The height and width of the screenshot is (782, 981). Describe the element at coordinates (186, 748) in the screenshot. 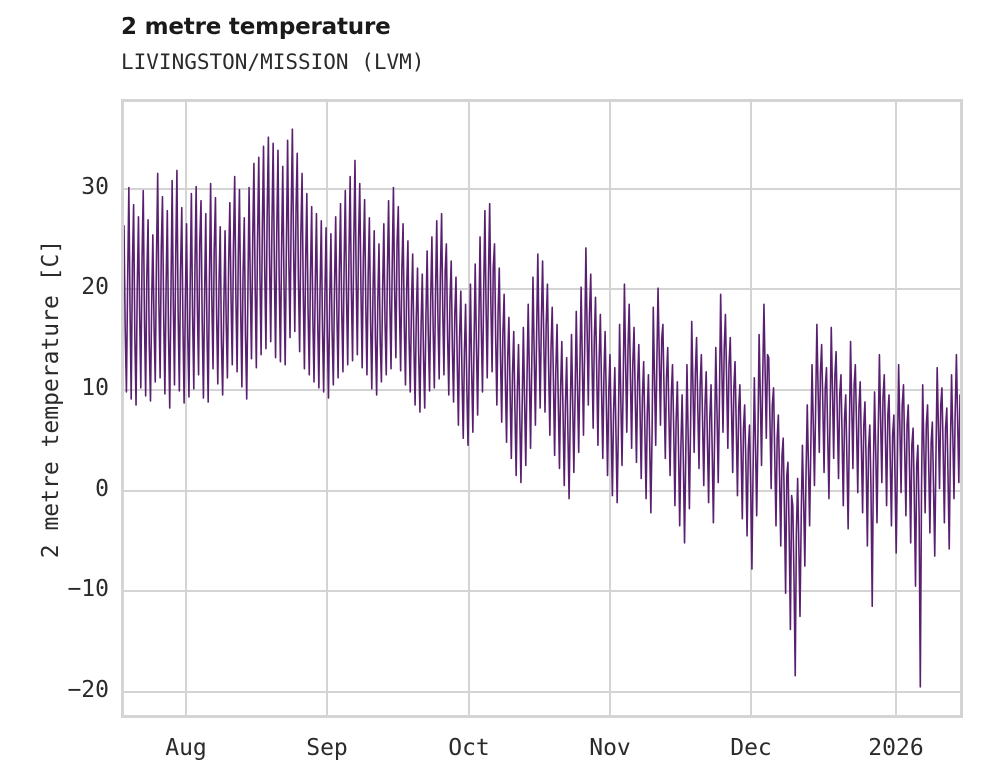

I see `x-tick-label: Aug` at that location.